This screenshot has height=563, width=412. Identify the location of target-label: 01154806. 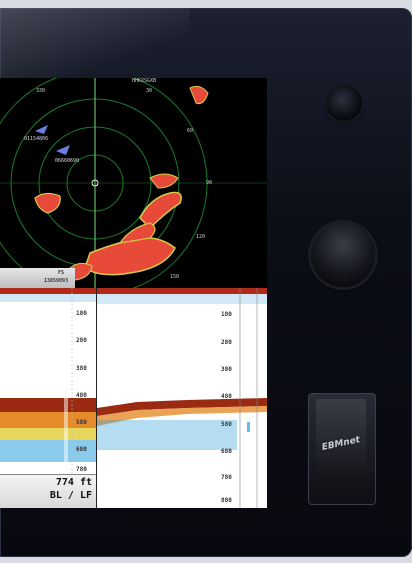
(36, 139).